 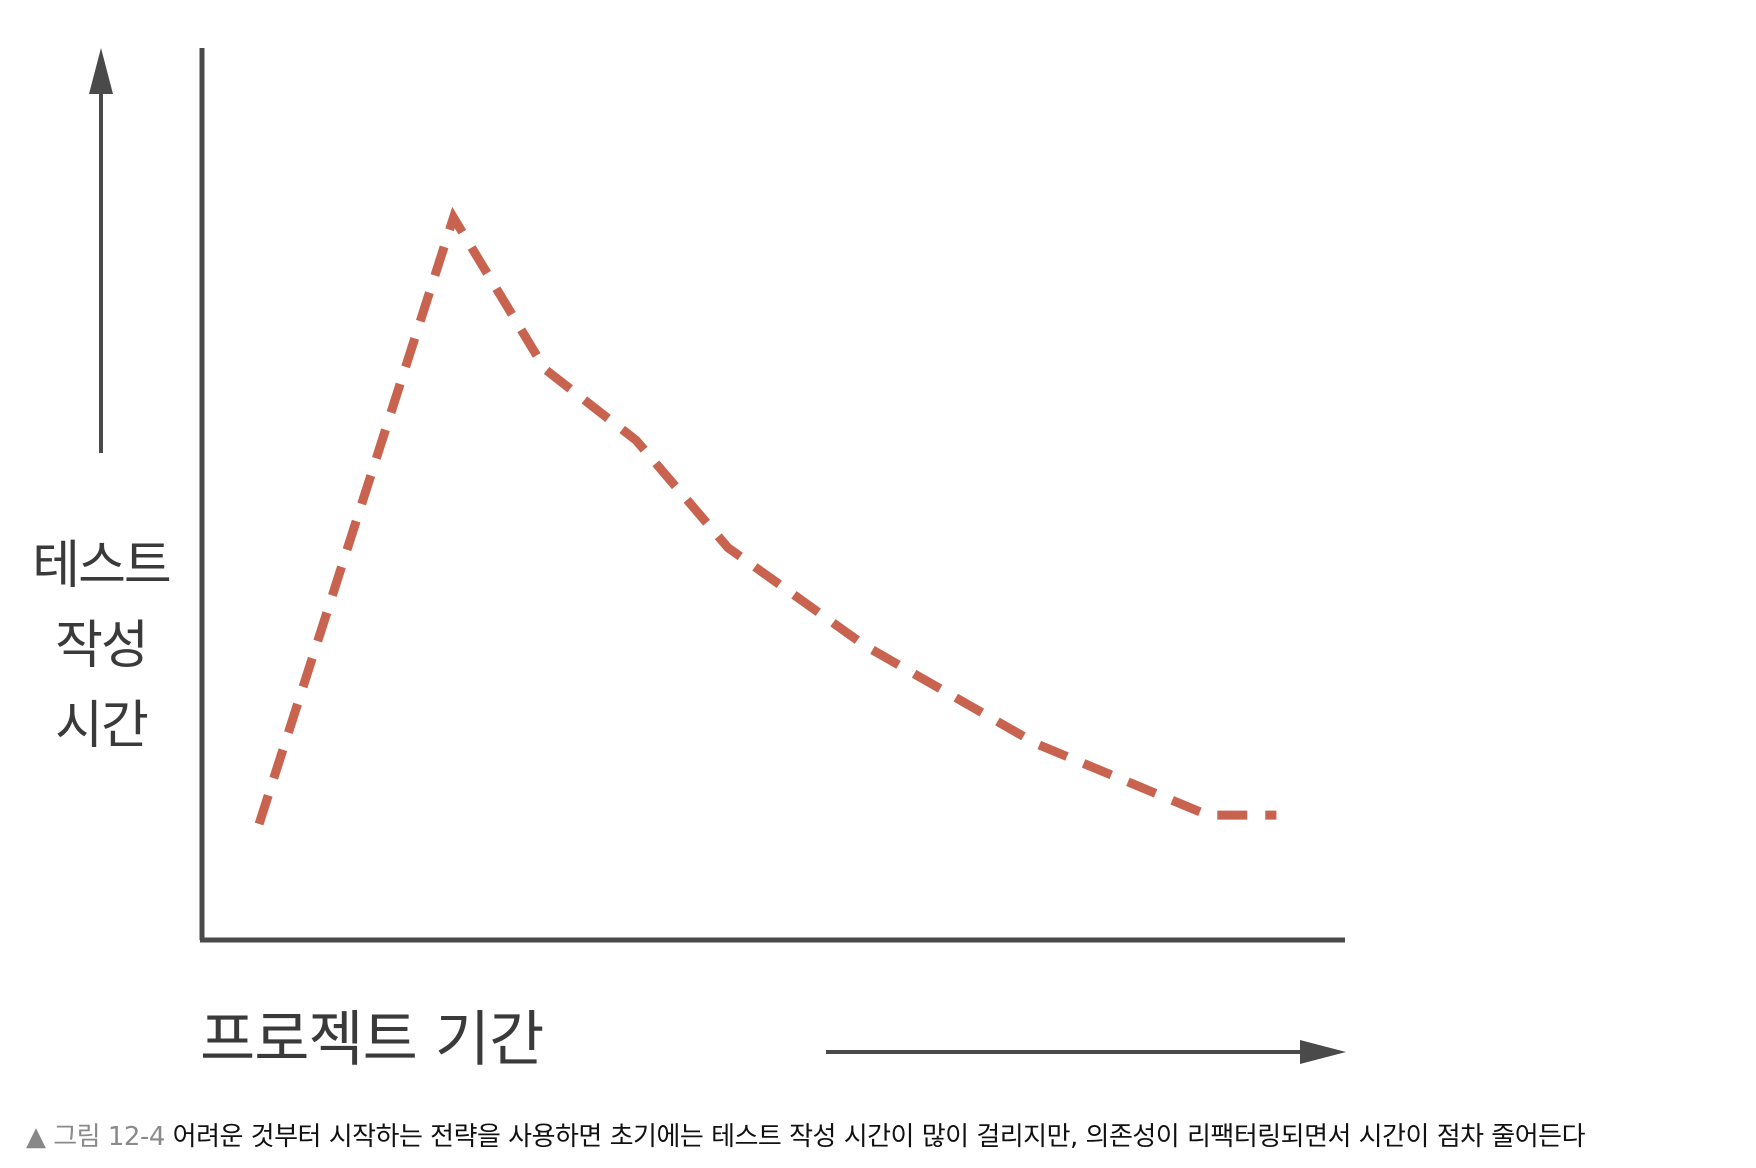 I want to click on x-direction-arrow-icon, so click(x=1086, y=1052).